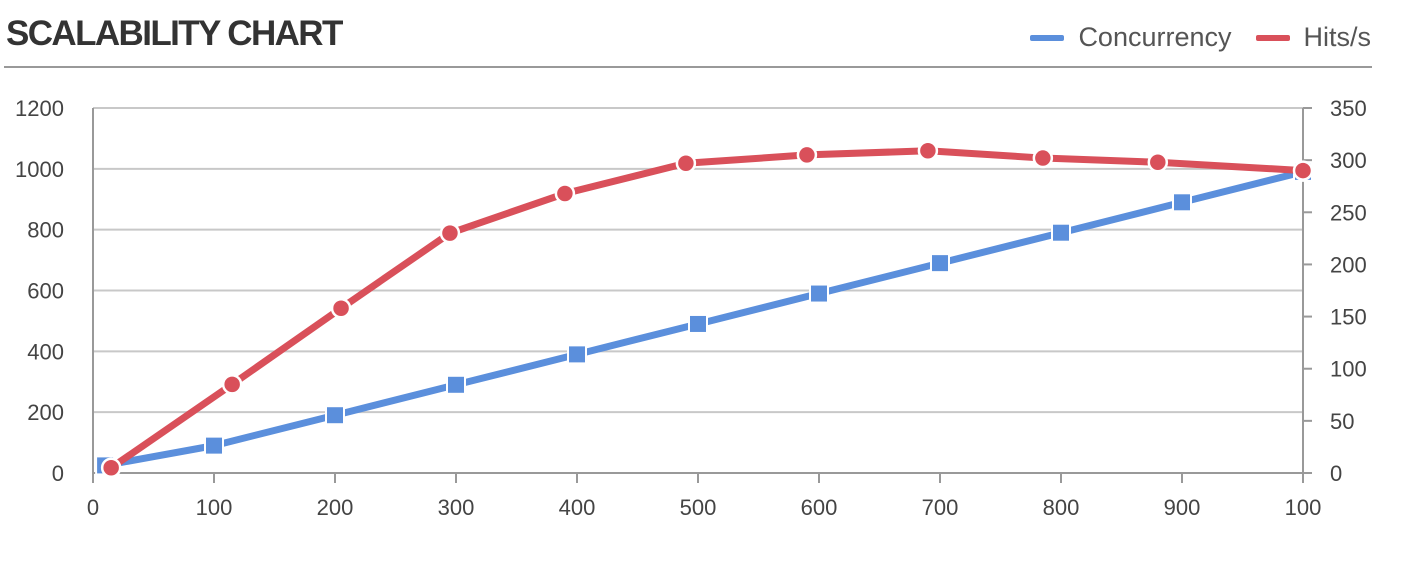 Image resolution: width=1427 pixels, height=587 pixels. I want to click on x-tick-label: 300, so click(456, 507).